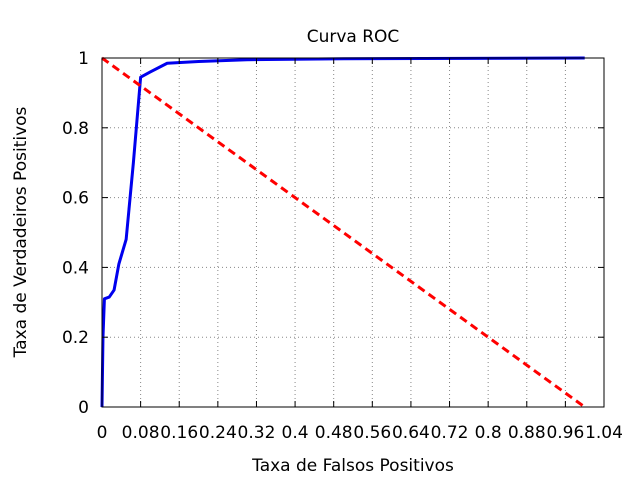  I want to click on y-tick-label: 1, so click(83, 59).